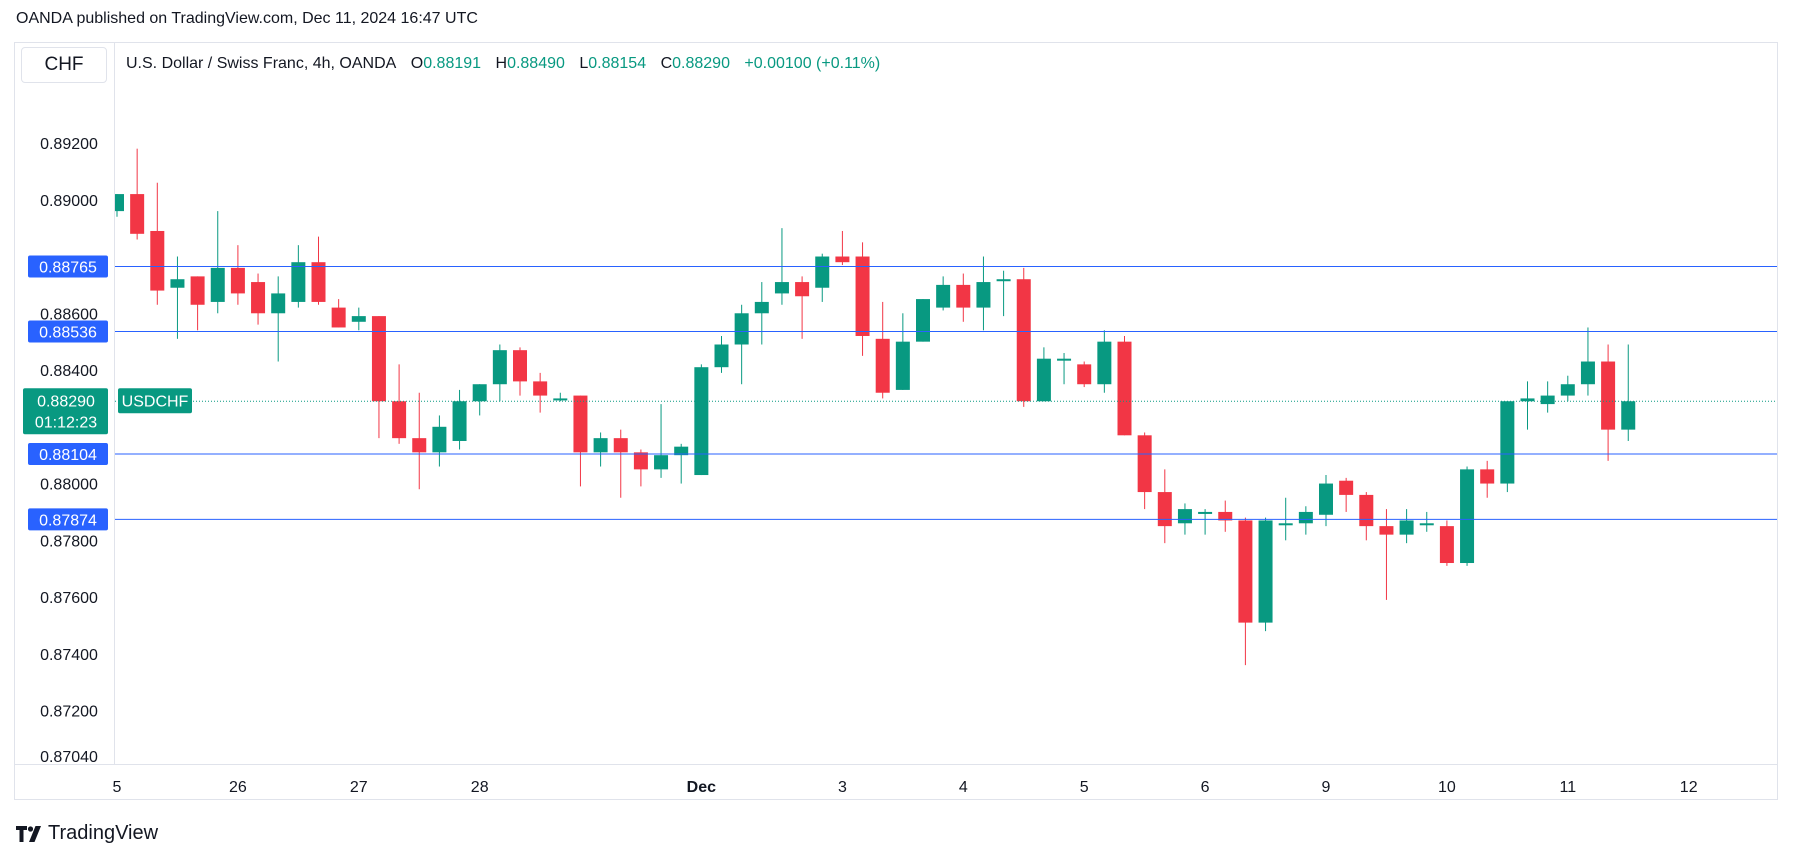 This screenshot has height=861, width=1793. Describe the element at coordinates (666, 63) in the screenshot. I see `close-label: C` at that location.